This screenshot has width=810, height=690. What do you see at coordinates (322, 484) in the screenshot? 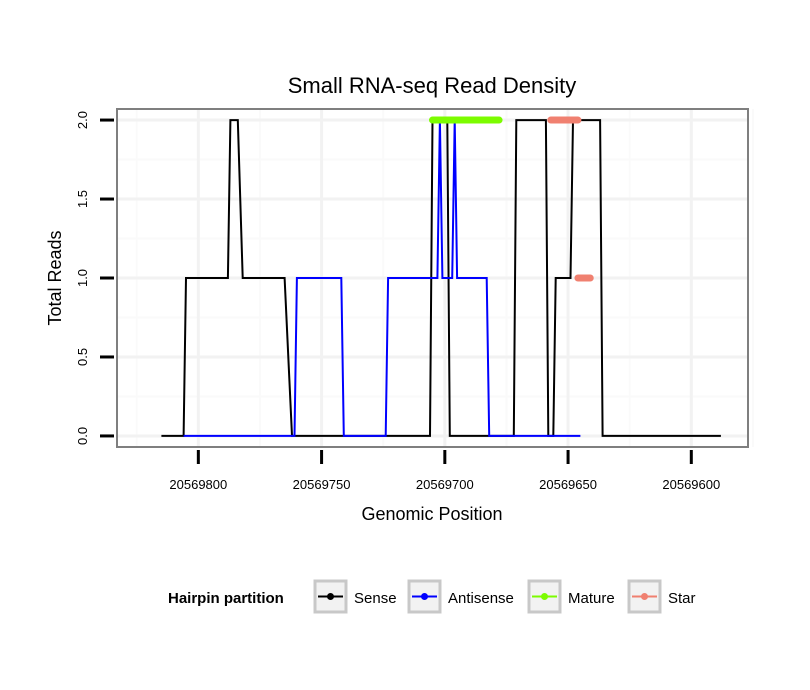
I see `x-tick-label: 20569750` at bounding box center [322, 484].